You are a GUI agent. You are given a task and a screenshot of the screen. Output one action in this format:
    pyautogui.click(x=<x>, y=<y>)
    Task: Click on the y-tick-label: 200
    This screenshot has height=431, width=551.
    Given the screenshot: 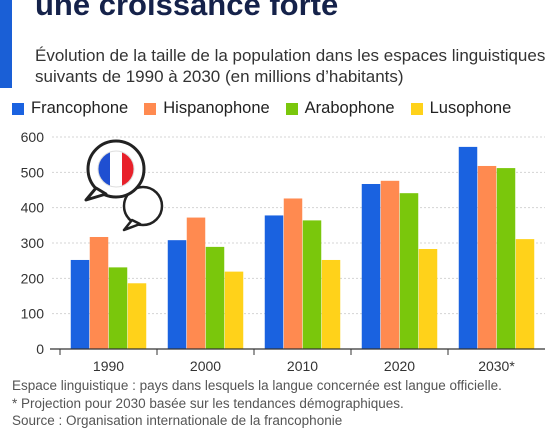 What is the action you would take?
    pyautogui.click(x=33, y=278)
    